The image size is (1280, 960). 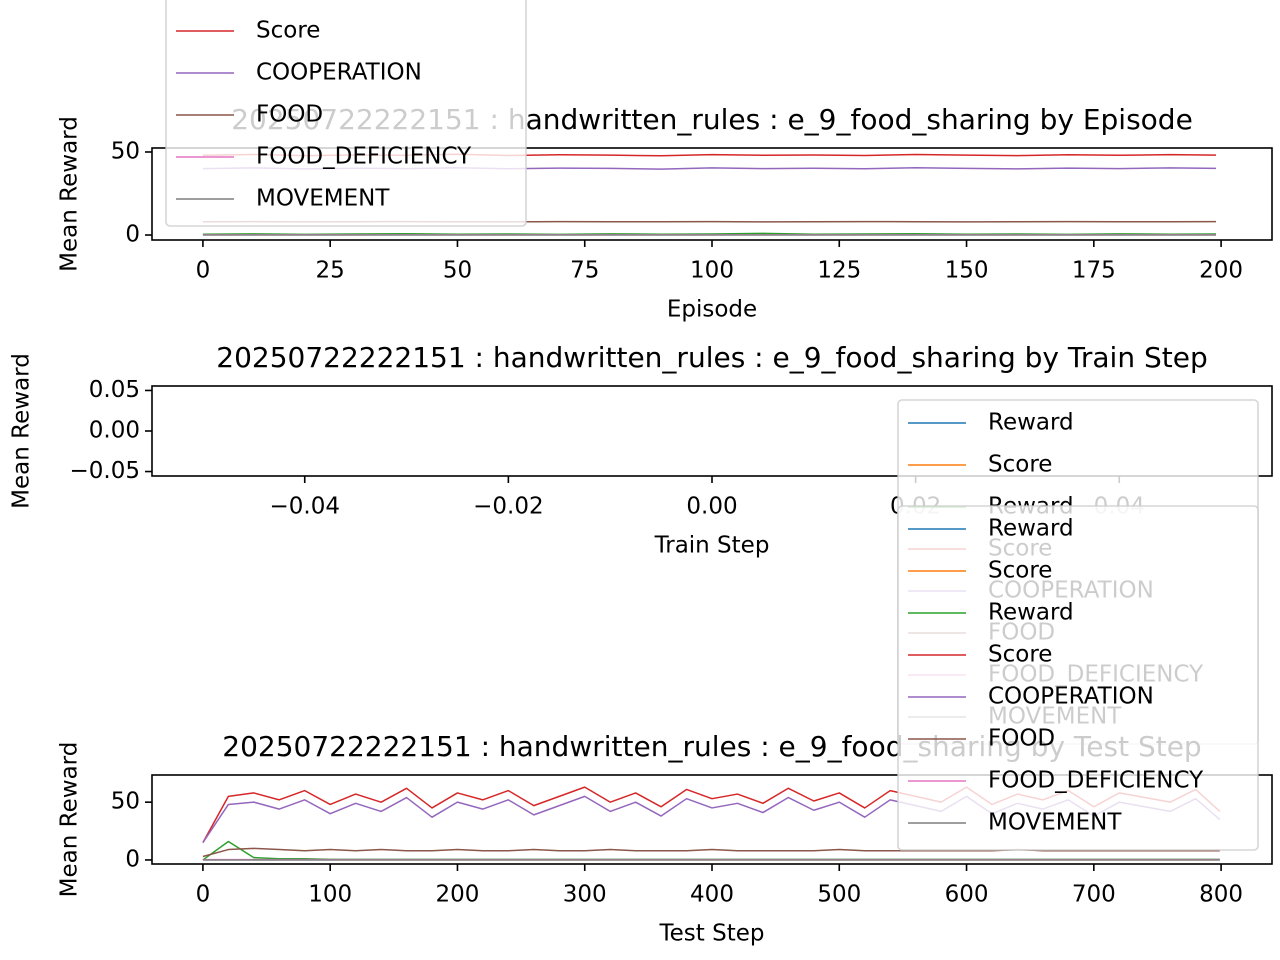 I want to click on x-tick-label: 125, so click(x=839, y=271).